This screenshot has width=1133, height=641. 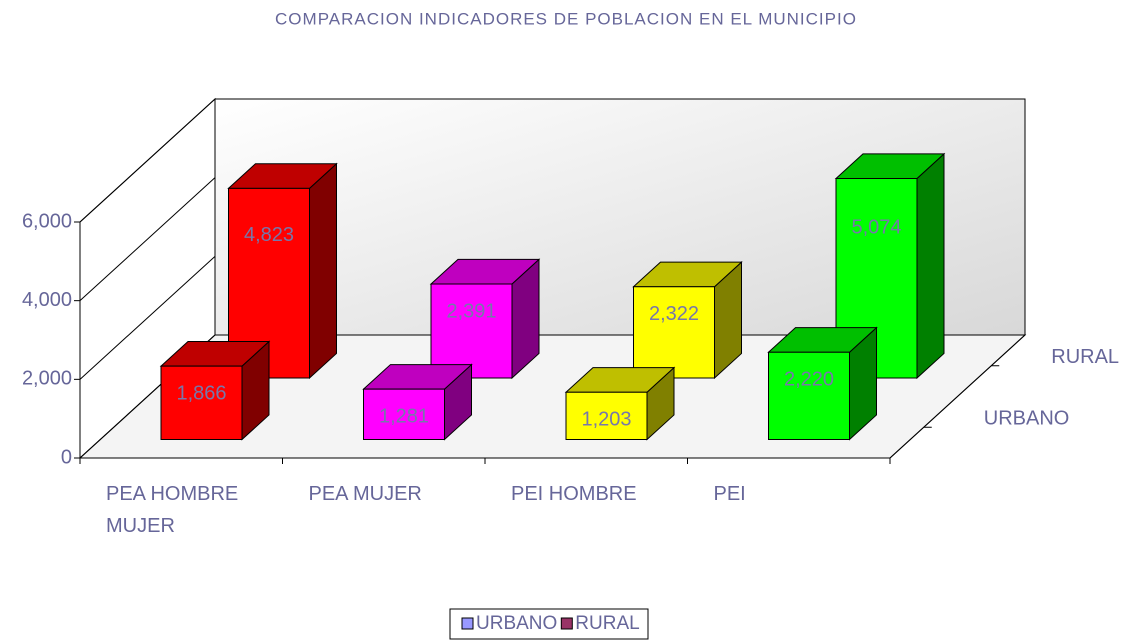 What do you see at coordinates (471, 311) in the screenshot?
I see `value-label: 2,391` at bounding box center [471, 311].